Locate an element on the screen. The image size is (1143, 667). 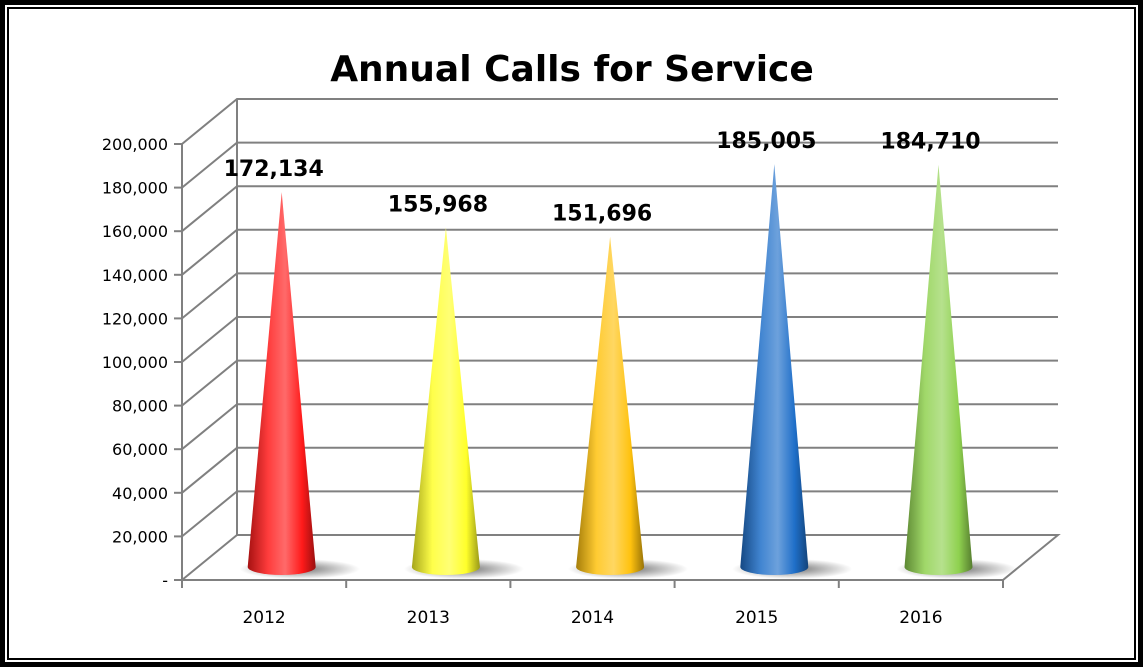
chart-title: Annual Calls for Service is located at coordinates (572, 69).